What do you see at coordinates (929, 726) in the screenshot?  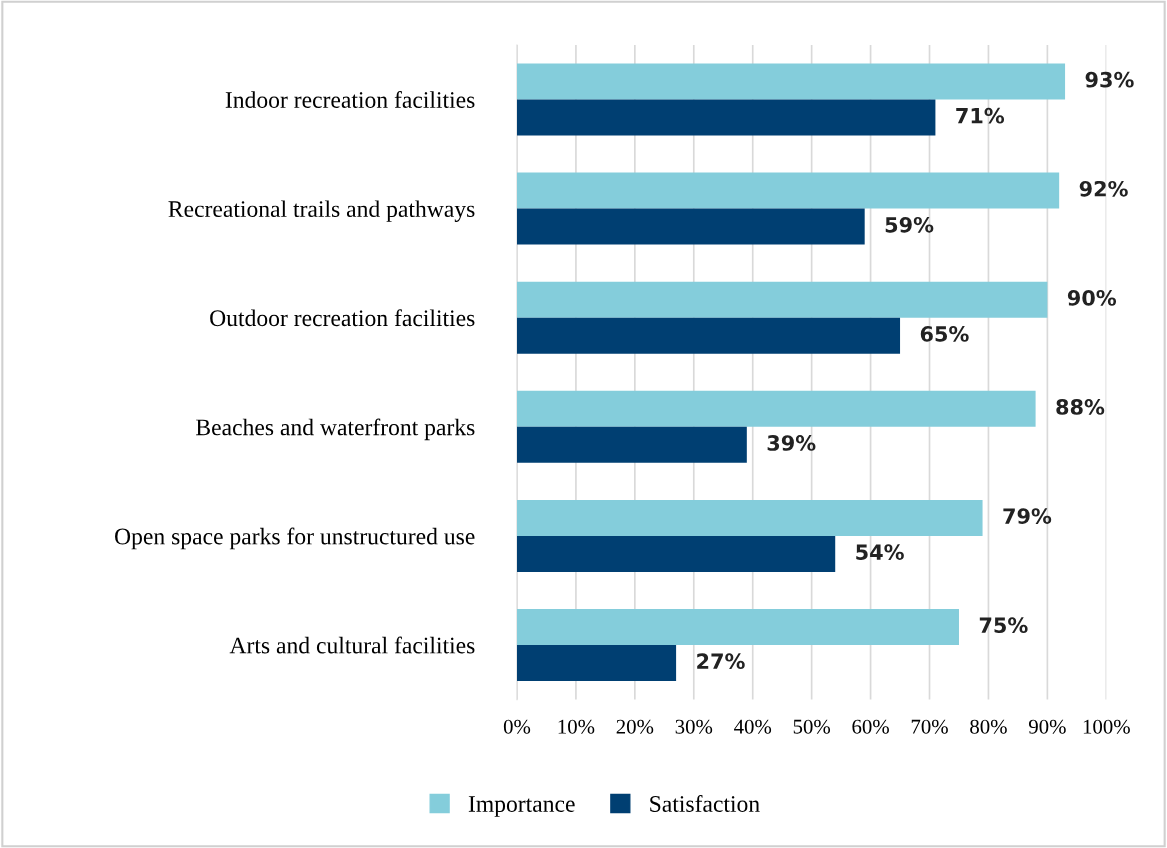 I see `x-tick-label: 70%` at bounding box center [929, 726].